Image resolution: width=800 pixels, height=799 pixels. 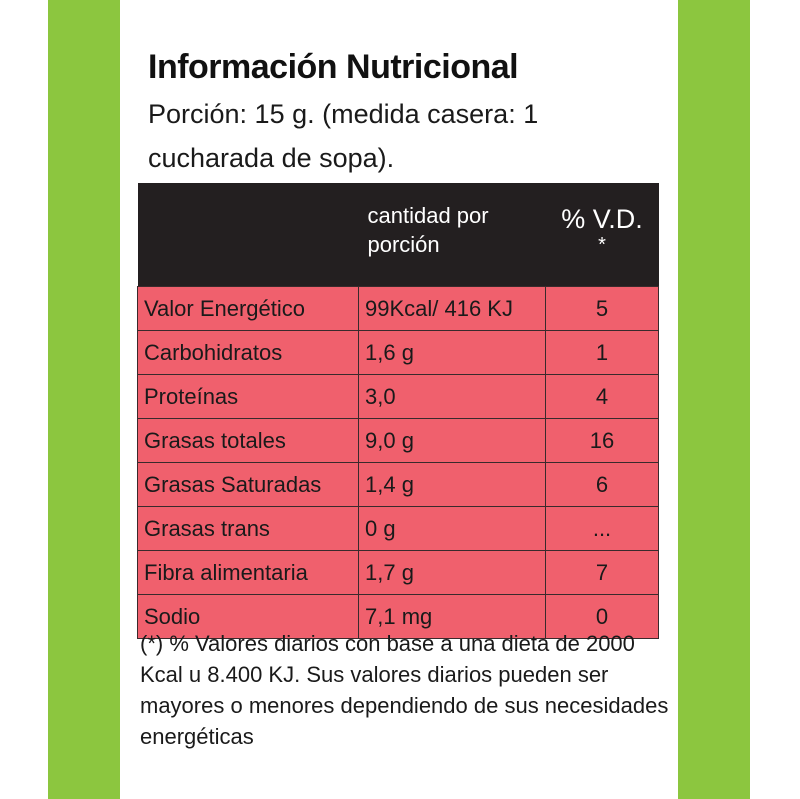 What do you see at coordinates (602, 440) in the screenshot?
I see `nutrient-vd: 16` at bounding box center [602, 440].